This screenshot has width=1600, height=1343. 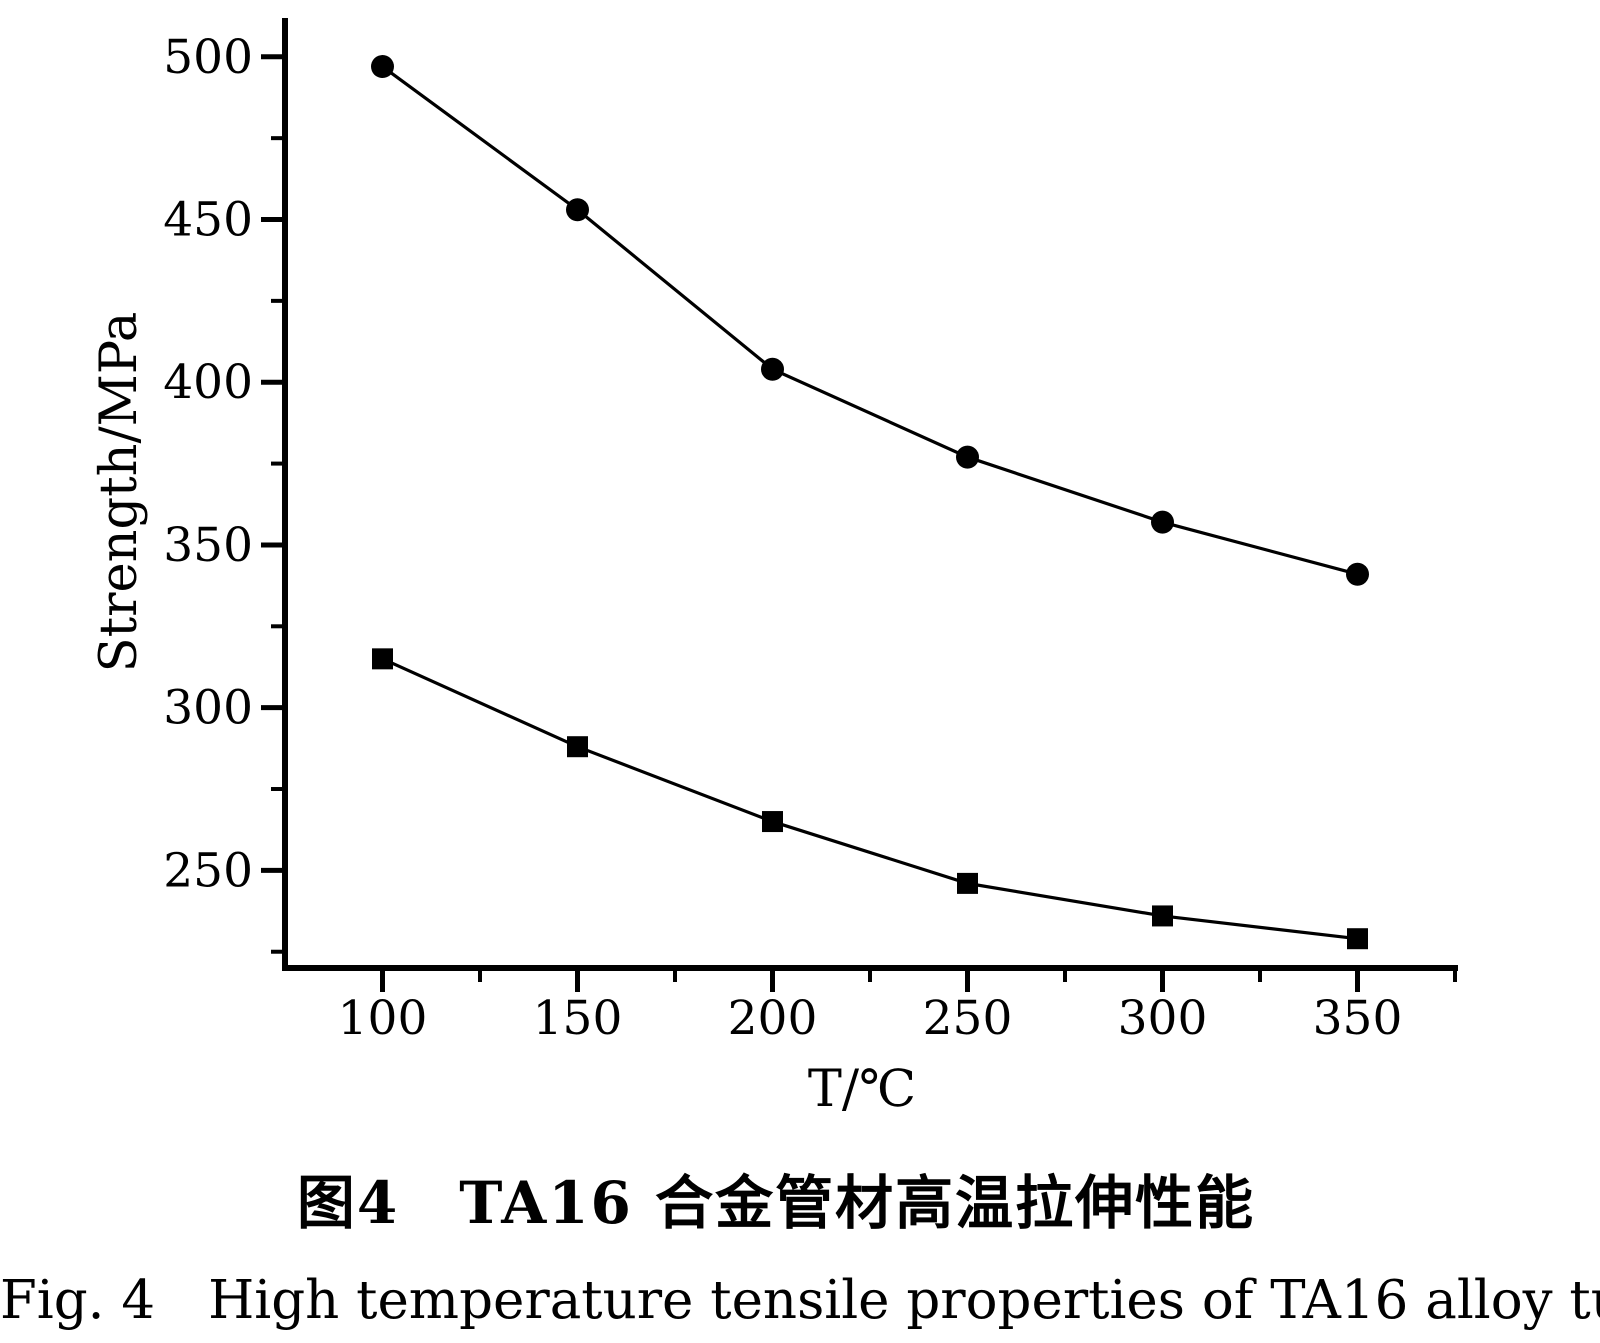 What do you see at coordinates (776, 1203) in the screenshot?
I see `caption-chinese: 图4 TA16 合金管材高温拉伸性能` at bounding box center [776, 1203].